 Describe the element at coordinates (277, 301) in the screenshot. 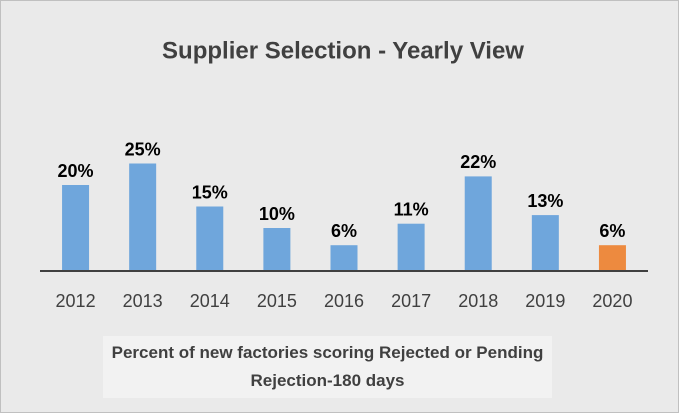

I see `x-tick-label: 2015` at that location.